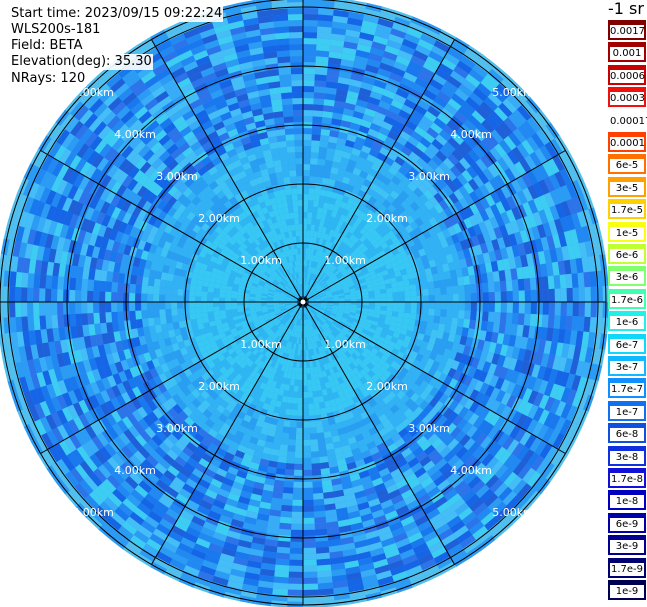 This screenshot has width=647, height=607. What do you see at coordinates (627, 143) in the screenshot?
I see `colorbar-label: 0.0001` at bounding box center [627, 143].